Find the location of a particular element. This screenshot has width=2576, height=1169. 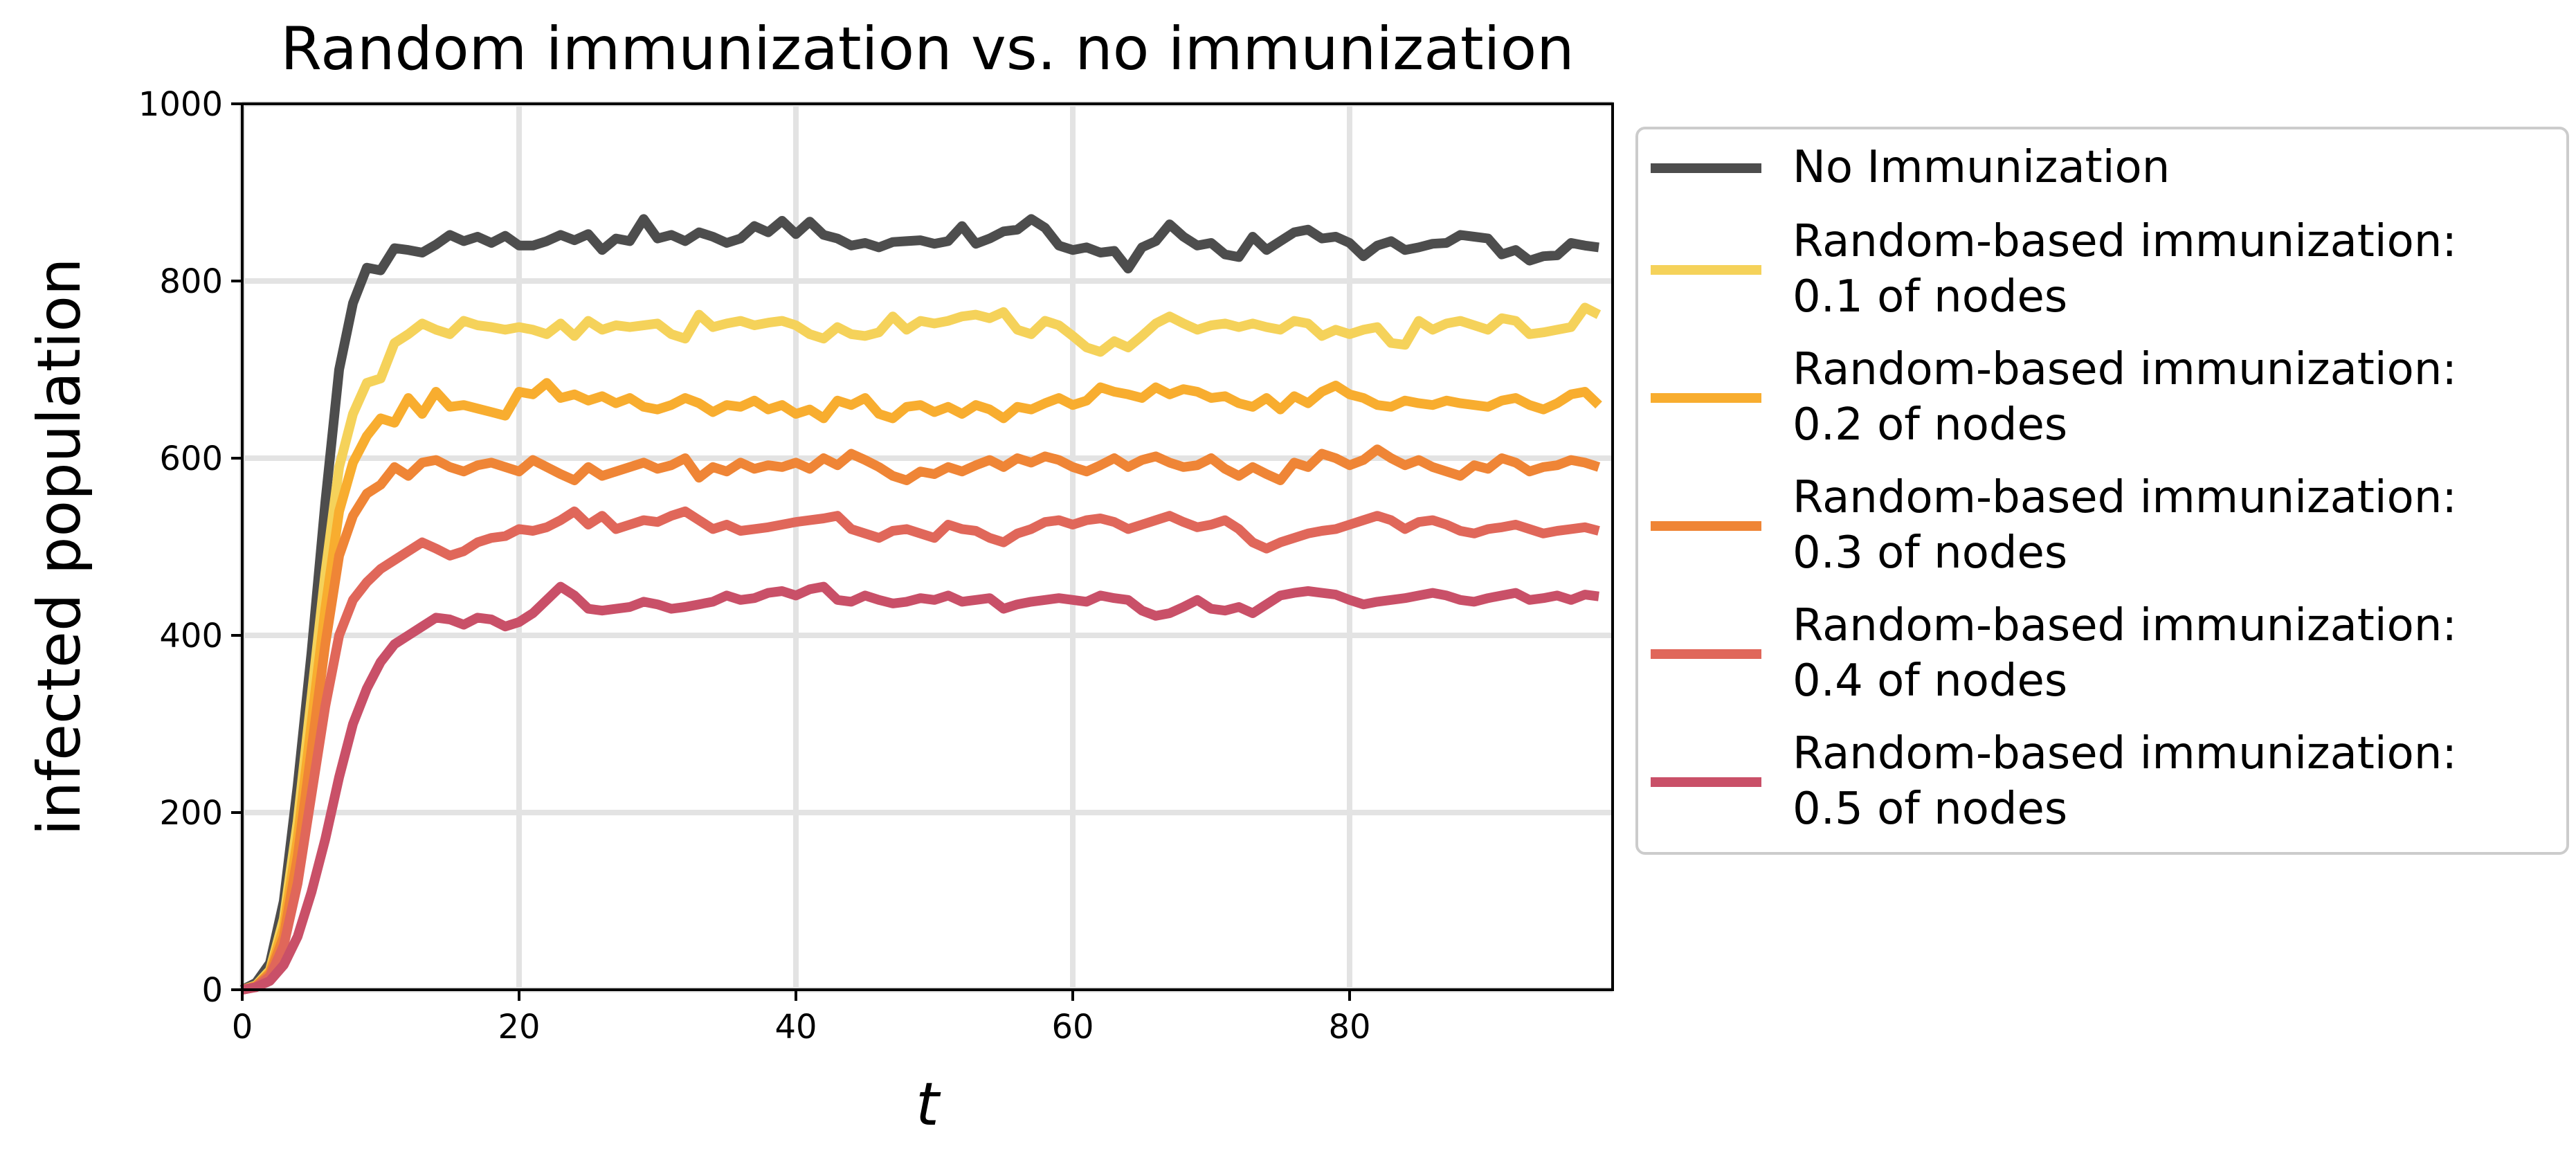

legend-label: Random-based immunization: 0.1 of nodes is located at coordinates (2125, 269).